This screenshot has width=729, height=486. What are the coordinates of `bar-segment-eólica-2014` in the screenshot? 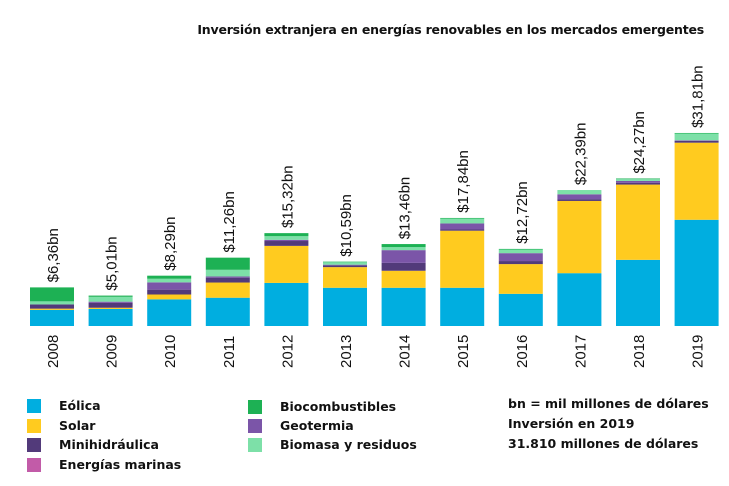 It's located at (403, 306).